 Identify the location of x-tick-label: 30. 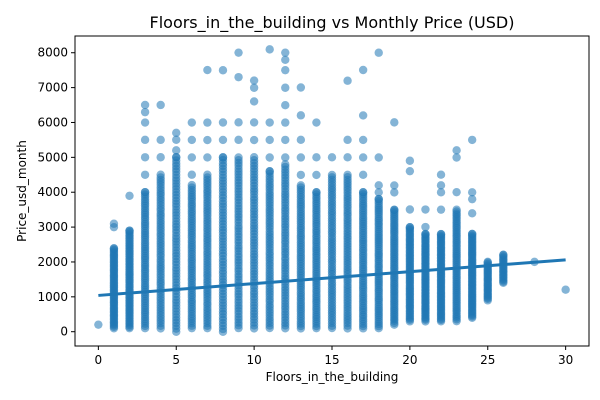
(565, 360).